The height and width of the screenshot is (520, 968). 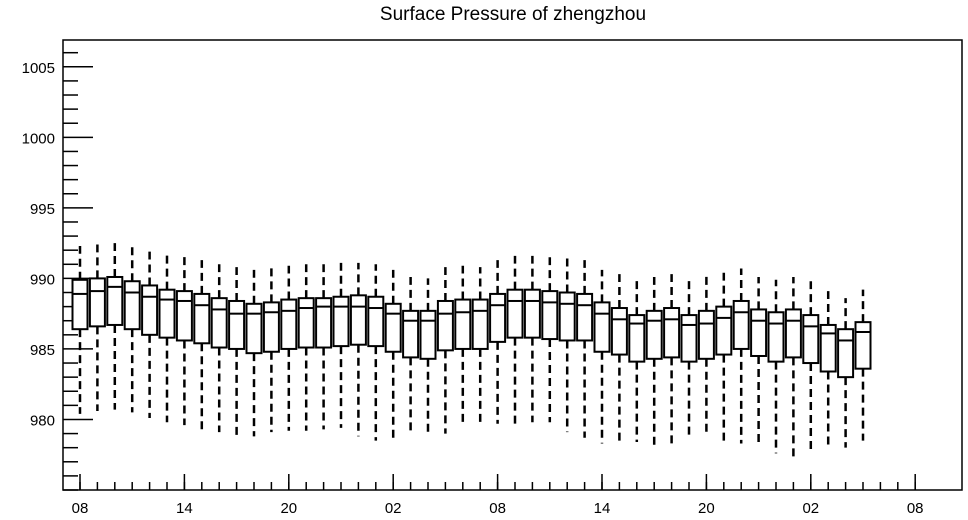 I want to click on y-tick-label: 1005, so click(x=38, y=68).